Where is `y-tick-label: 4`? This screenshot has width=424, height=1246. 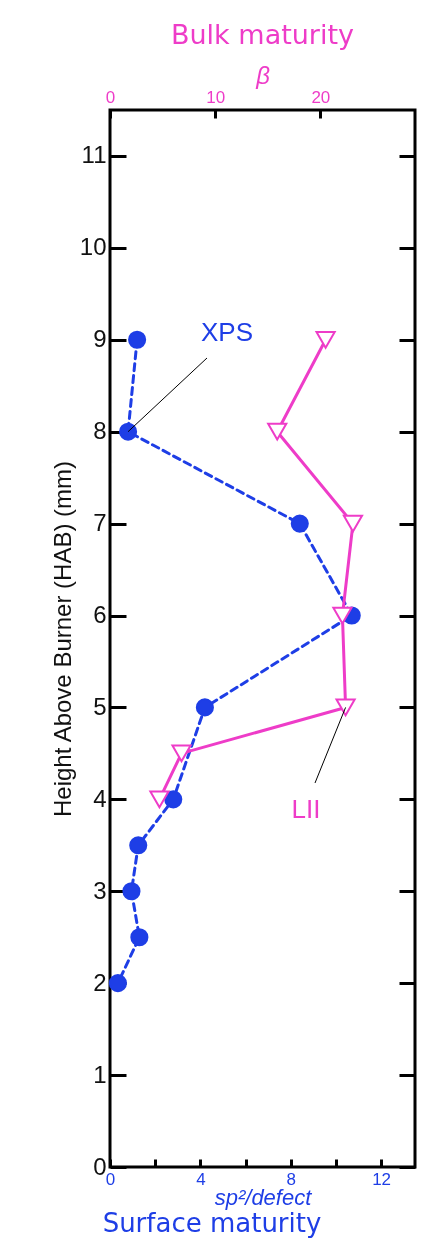 y-tick-label: 4 is located at coordinates (100, 798).